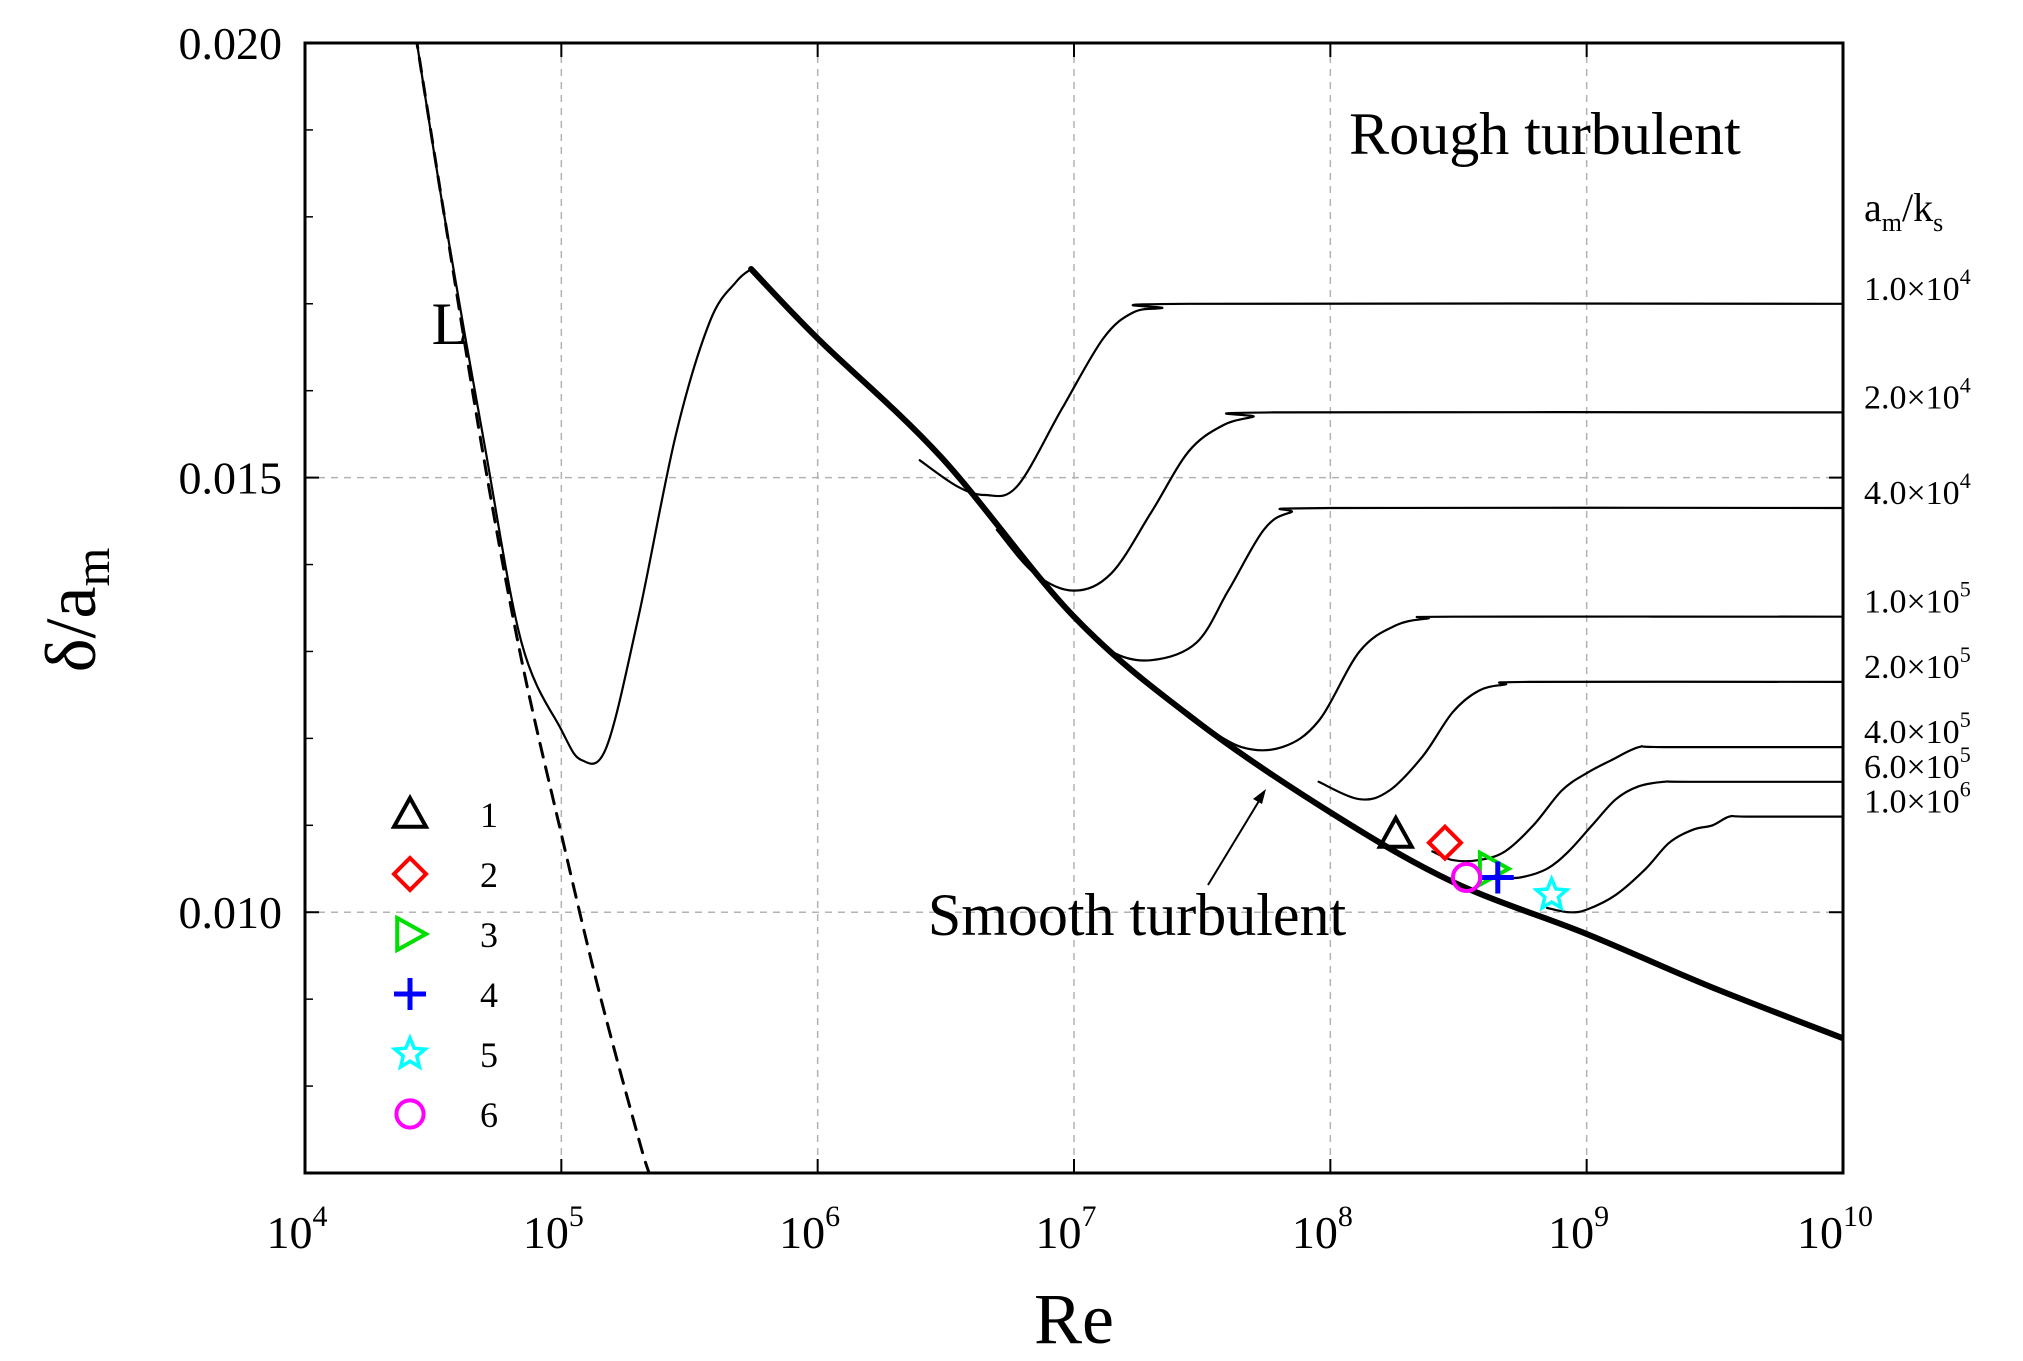 This screenshot has height=1361, width=2023. What do you see at coordinates (1938, 222) in the screenshot?
I see `param-sub-s: s` at bounding box center [1938, 222].